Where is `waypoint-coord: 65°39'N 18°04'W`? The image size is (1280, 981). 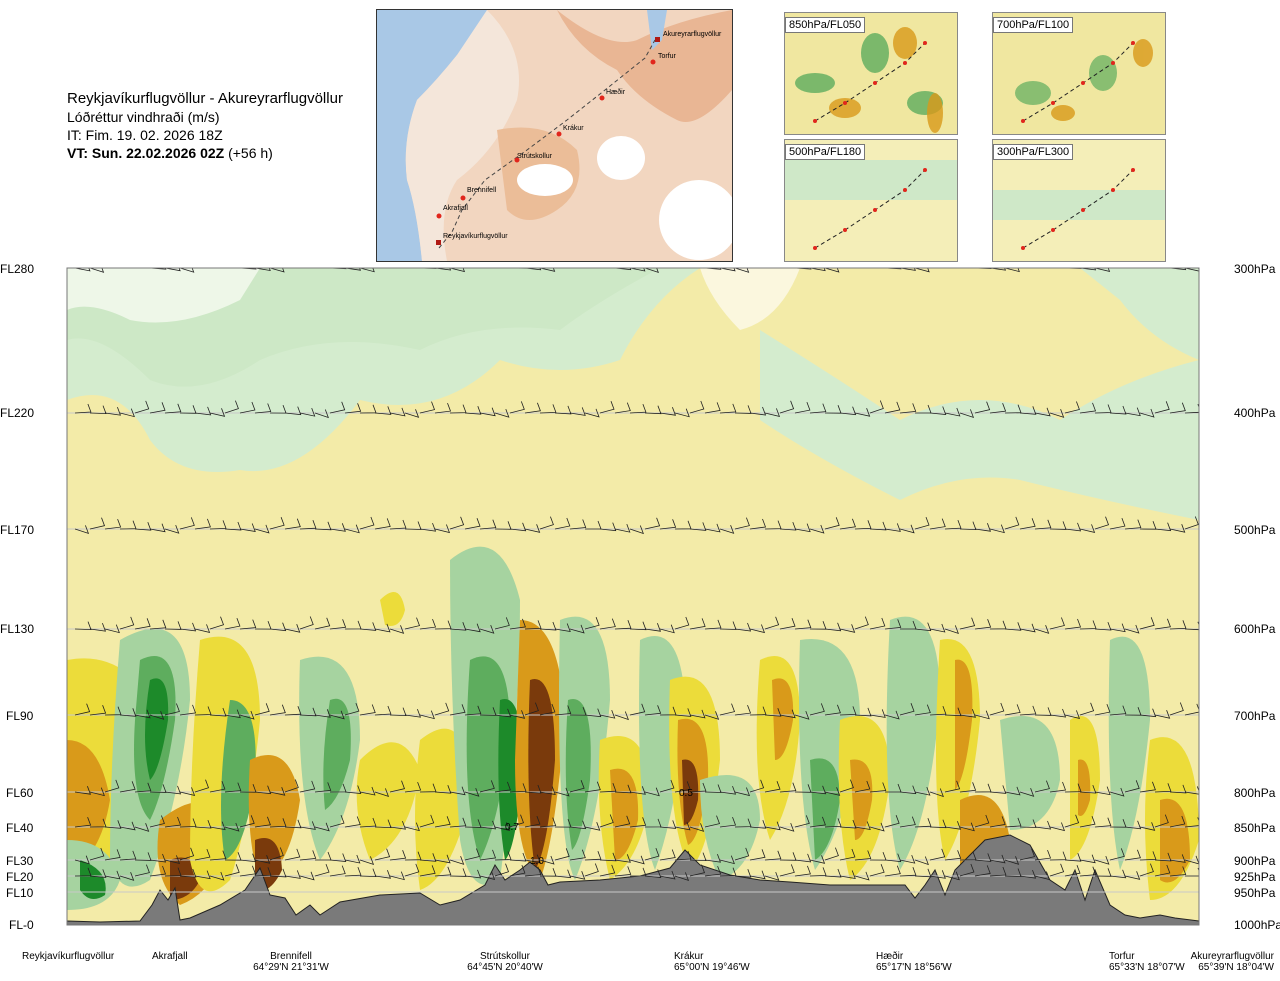 waypoint-coord: 65°39'N 18°04'W is located at coordinates (1236, 967).